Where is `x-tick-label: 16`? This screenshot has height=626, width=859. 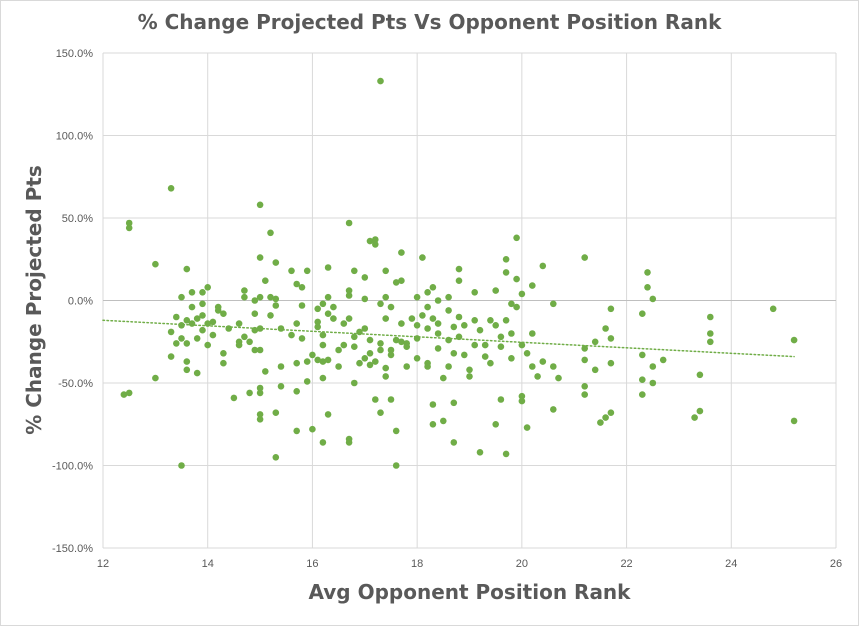 x-tick-label: 16 is located at coordinates (312, 564).